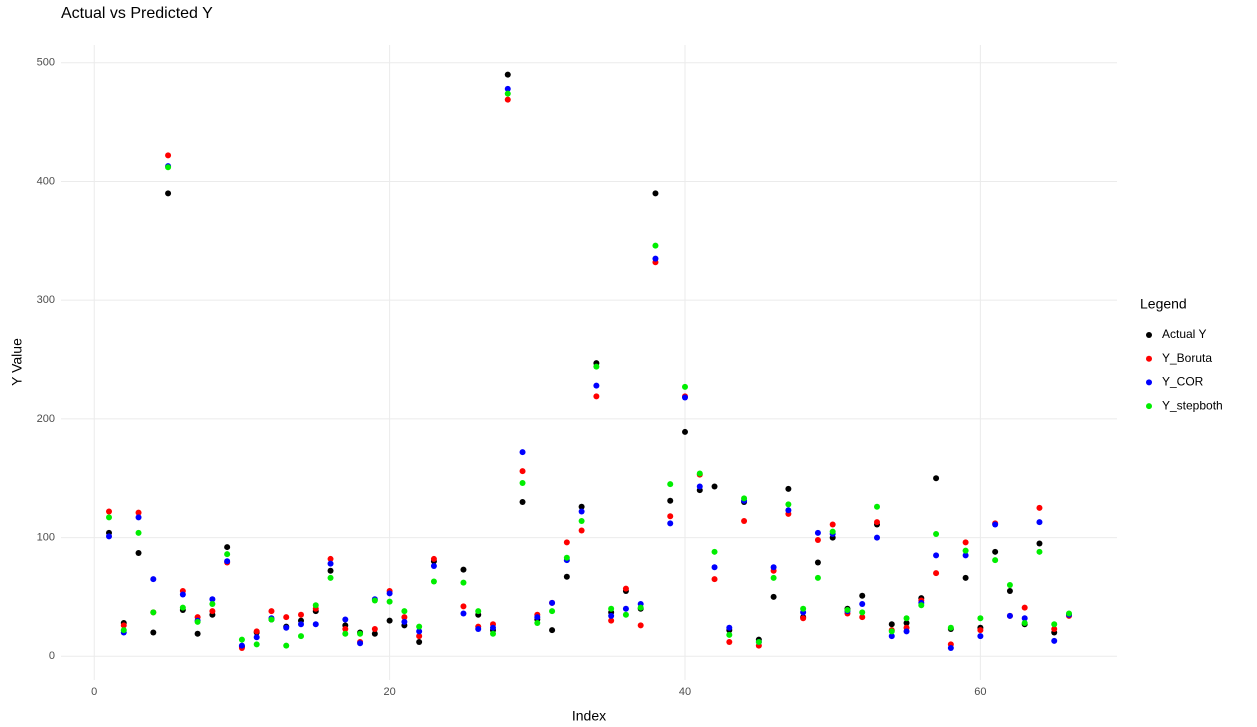  What do you see at coordinates (17, 362) in the screenshot?
I see `y-axis-label: Y Value` at bounding box center [17, 362].